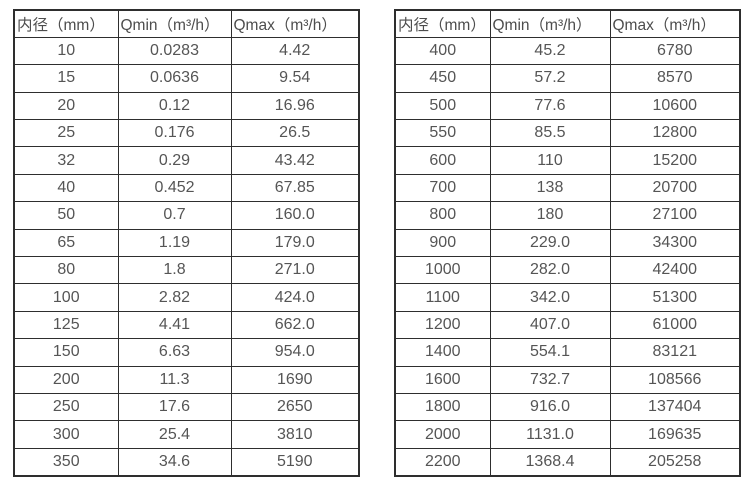 The height and width of the screenshot is (483, 750). What do you see at coordinates (174, 434) in the screenshot?
I see `table-cell: 25.4` at bounding box center [174, 434].